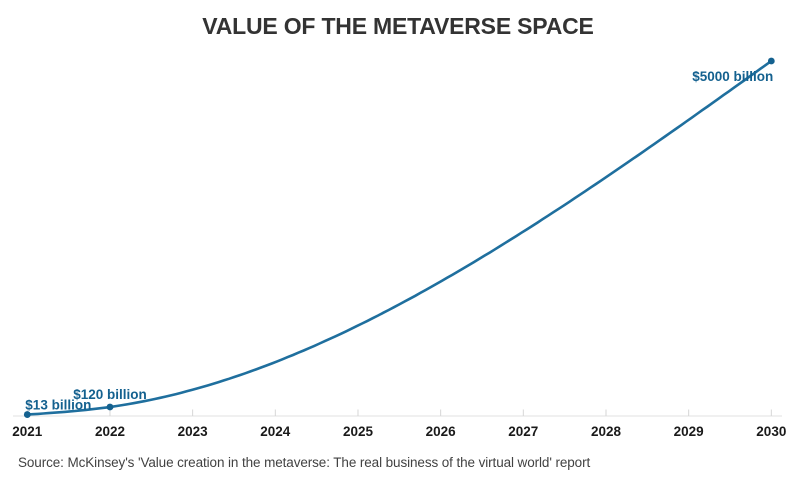 Image resolution: width=796 pixels, height=490 pixels. Describe the element at coordinates (110, 431) in the screenshot. I see `x-tick-label: 2022` at that location.